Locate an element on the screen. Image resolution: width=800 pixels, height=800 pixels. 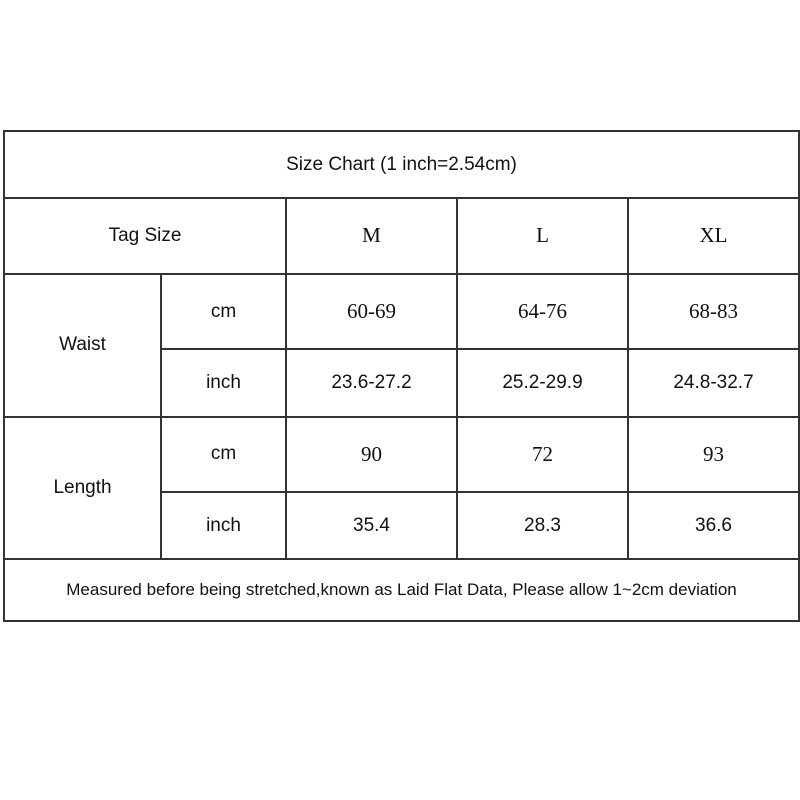
value-cell: 64-76 is located at coordinates (542, 311).